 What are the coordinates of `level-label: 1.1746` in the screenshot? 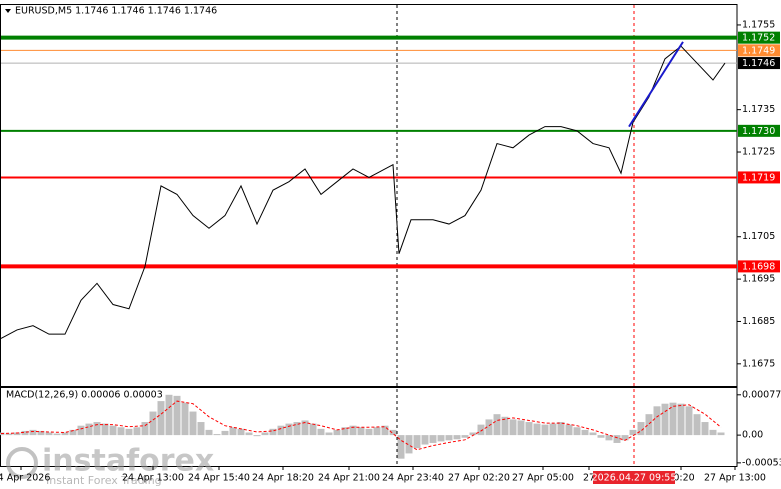 It's located at (758, 63).